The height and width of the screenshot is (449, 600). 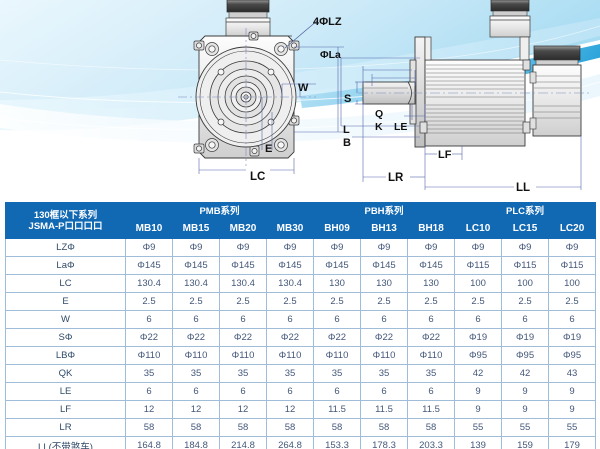 I want to click on corner-line-2: JSMA-P口口口口, so click(x=65, y=226).